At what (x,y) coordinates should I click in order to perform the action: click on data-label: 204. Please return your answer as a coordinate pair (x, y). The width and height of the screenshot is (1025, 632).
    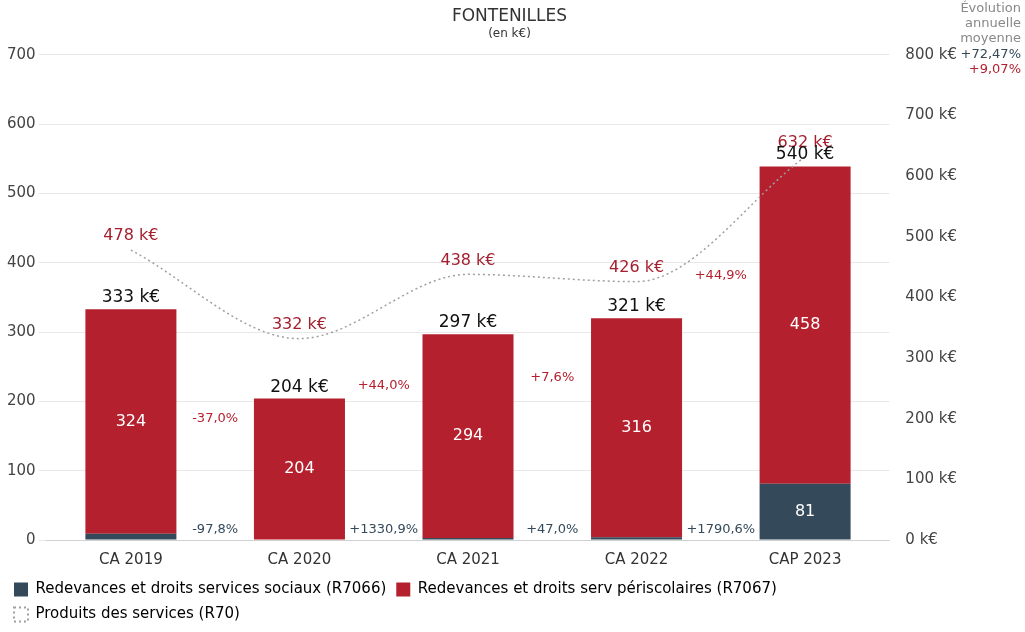
    Looking at the image, I should click on (299, 468).